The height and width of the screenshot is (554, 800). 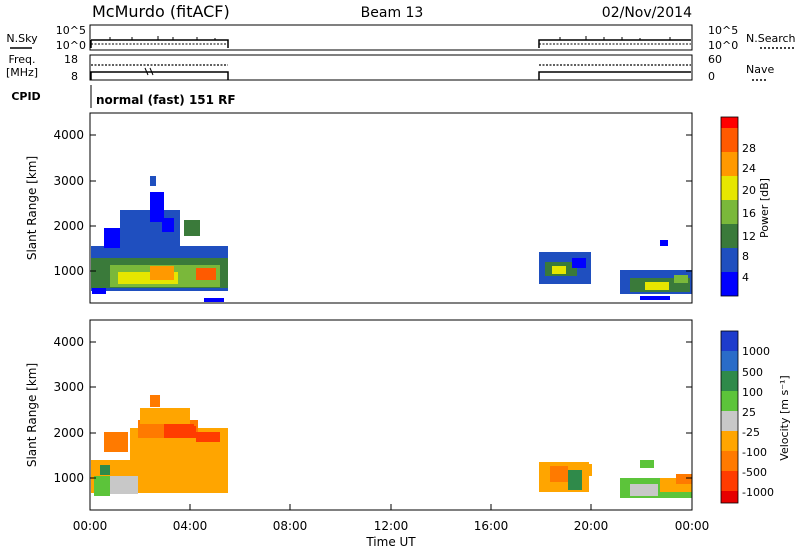 What do you see at coordinates (71, 45) in the screenshot?
I see `nsky-tick-bottom: 10^0` at bounding box center [71, 45].